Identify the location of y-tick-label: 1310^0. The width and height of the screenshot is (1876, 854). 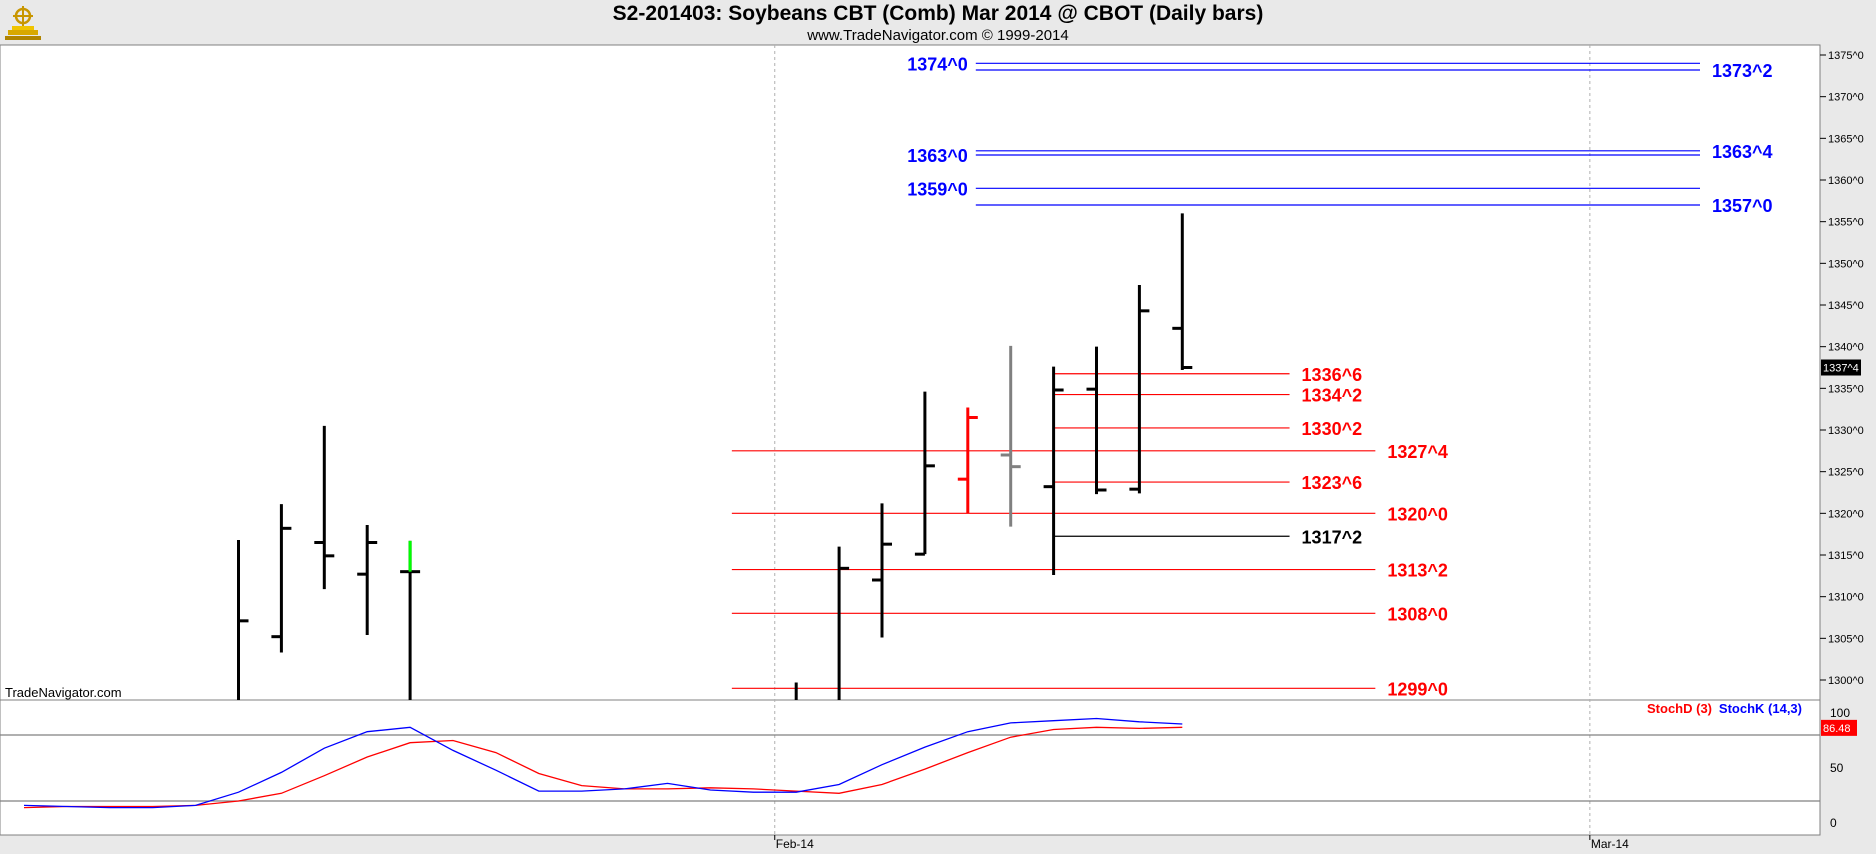
(1846, 598).